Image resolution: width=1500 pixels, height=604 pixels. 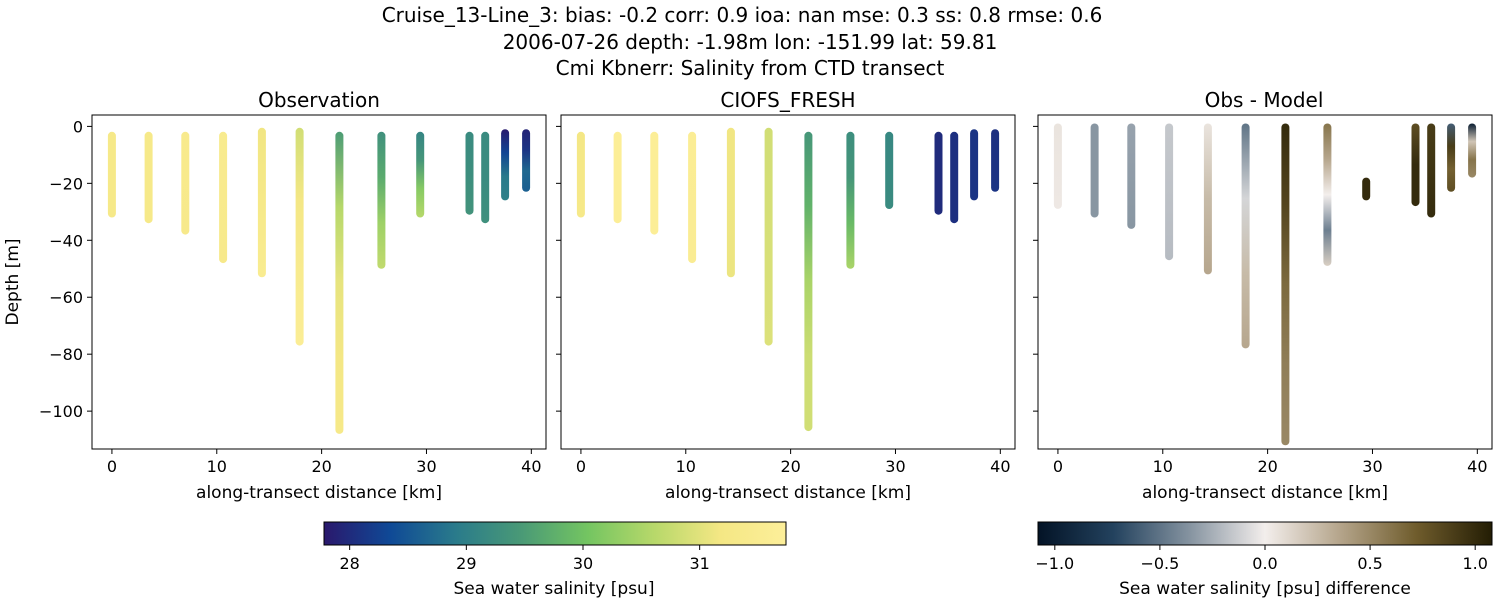 What do you see at coordinates (66, 354) in the screenshot?
I see `y-tick-label: −80` at bounding box center [66, 354].